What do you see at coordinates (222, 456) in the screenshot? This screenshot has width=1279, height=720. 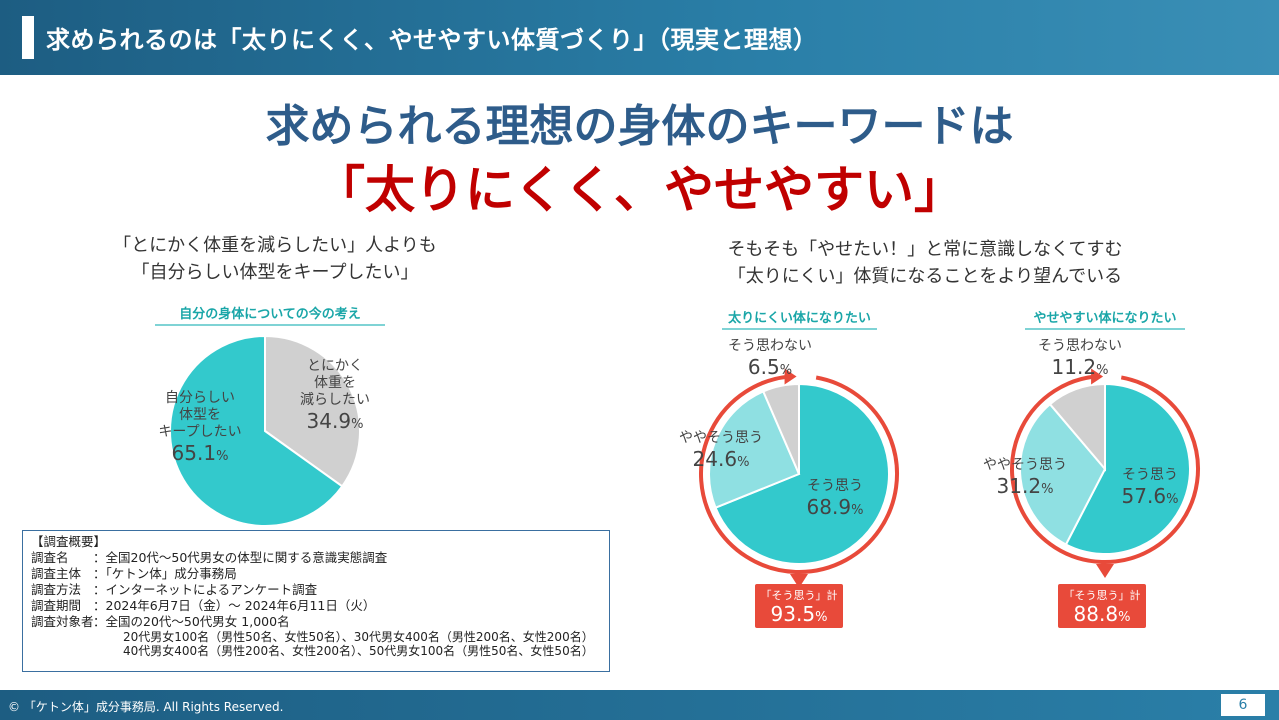 I see `chart1-unit-keep: %` at bounding box center [222, 456].